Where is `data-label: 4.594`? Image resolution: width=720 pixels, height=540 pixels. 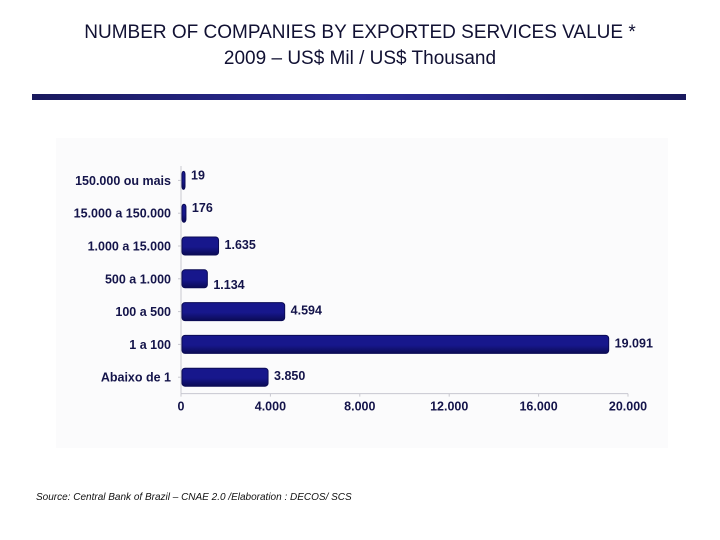 data-label: 4.594 is located at coordinates (306, 311).